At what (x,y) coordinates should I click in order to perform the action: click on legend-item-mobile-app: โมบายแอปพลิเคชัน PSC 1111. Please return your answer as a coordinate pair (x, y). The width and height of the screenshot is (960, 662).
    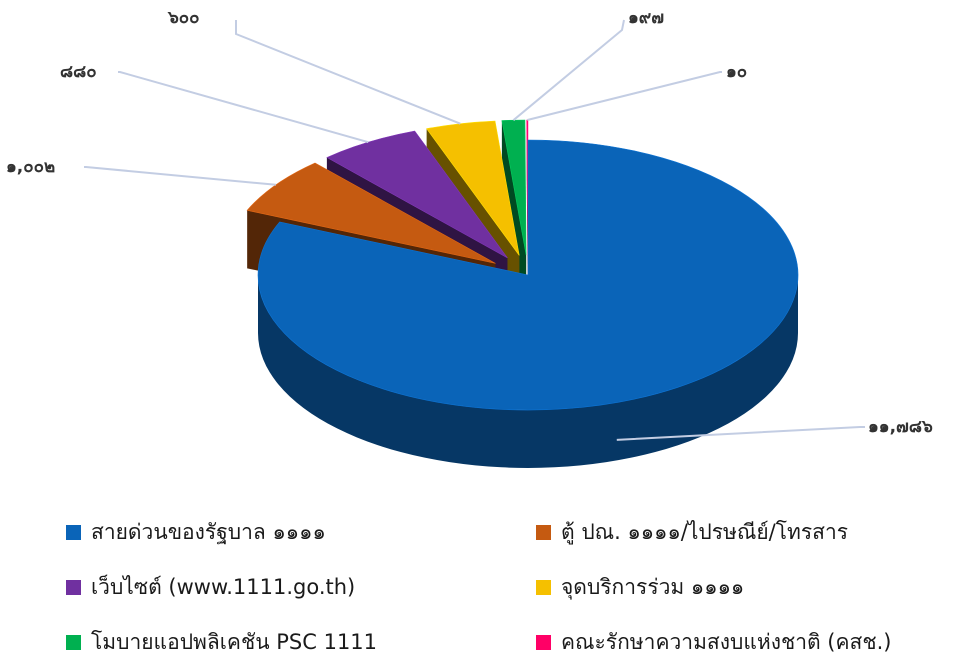
    Looking at the image, I should click on (301, 642).